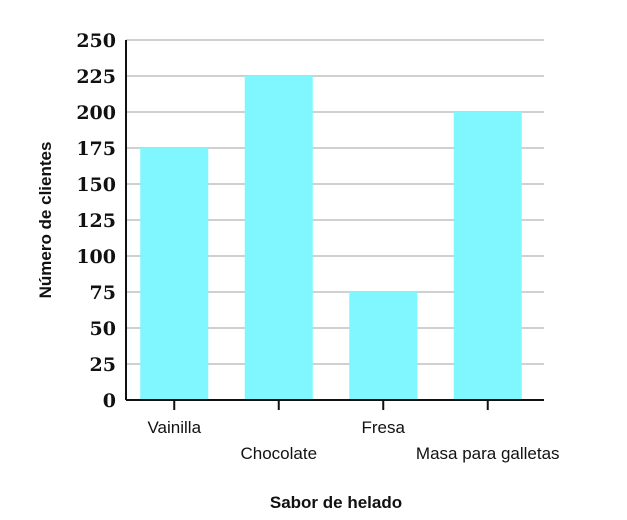  I want to click on bar-masa-para-galletas, so click(487, 256).